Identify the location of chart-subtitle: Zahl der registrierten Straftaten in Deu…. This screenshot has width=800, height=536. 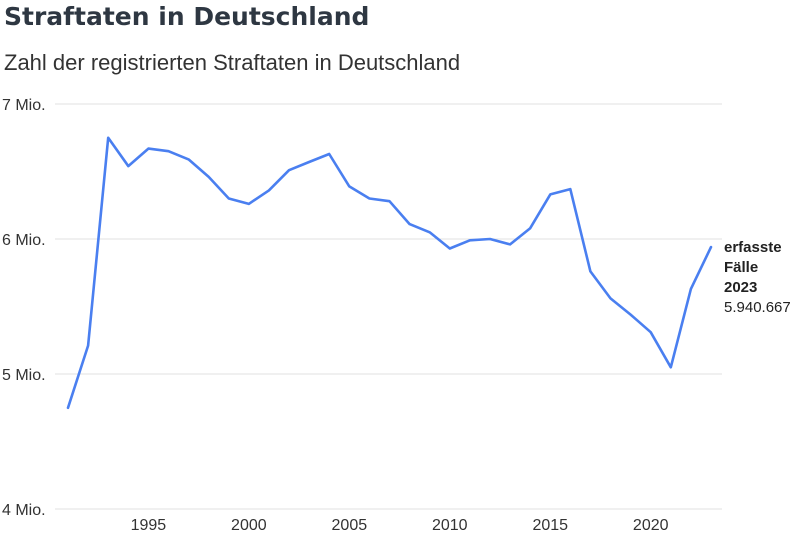
(232, 62).